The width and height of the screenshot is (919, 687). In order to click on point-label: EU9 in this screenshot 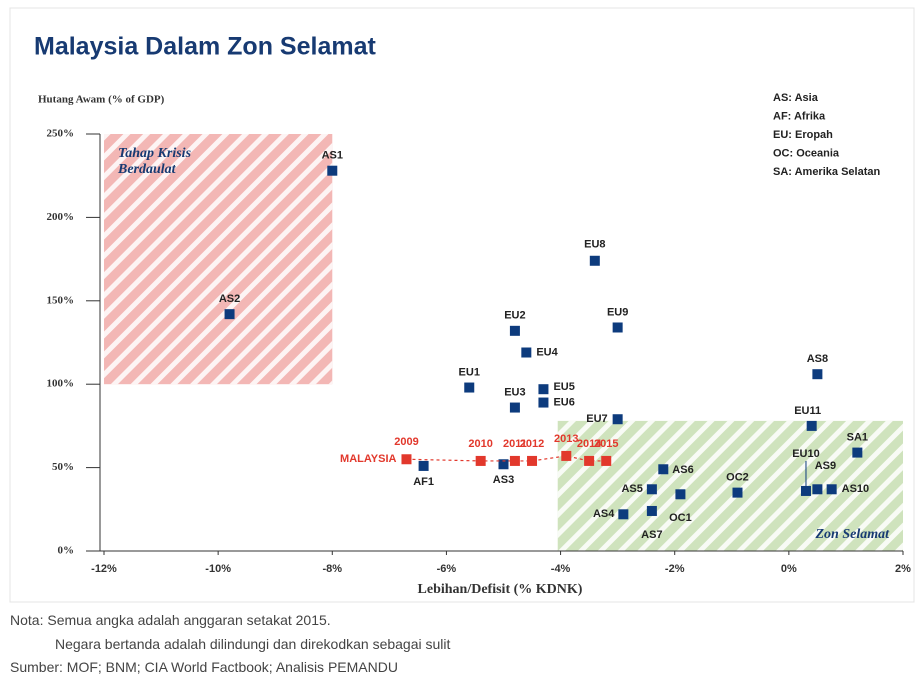, I will do `click(617, 312)`.